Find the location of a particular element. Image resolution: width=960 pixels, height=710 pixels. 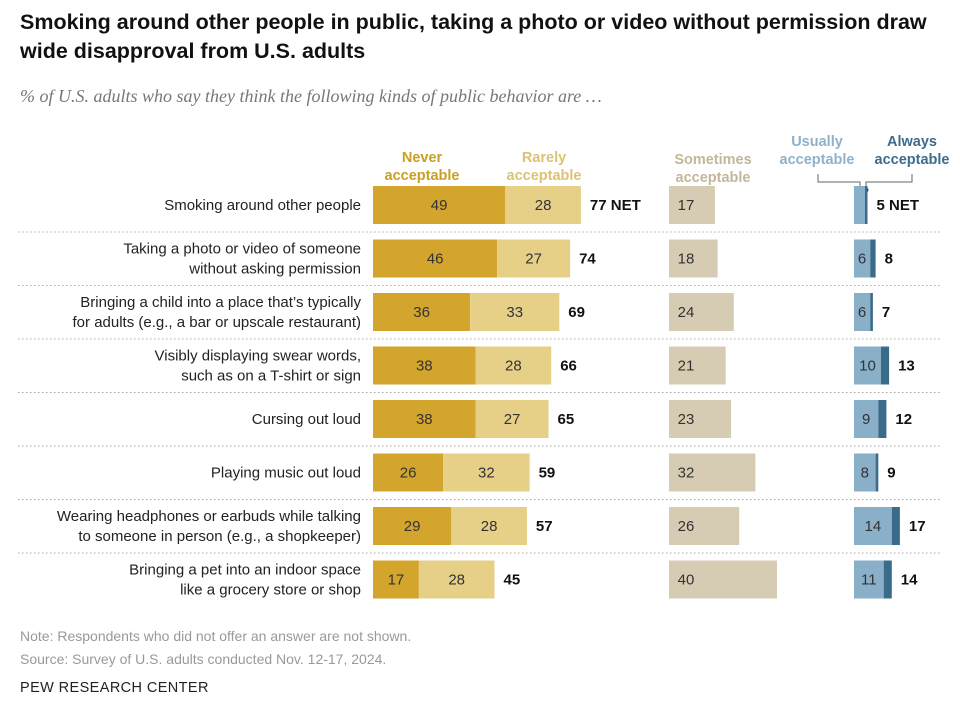

legend-never-acceptable-line-2: acceptable is located at coordinates (422, 176).